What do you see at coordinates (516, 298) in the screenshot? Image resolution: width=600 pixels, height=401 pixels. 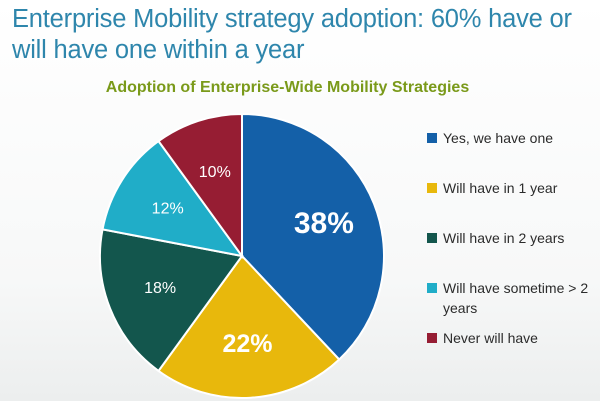 I see `legend-label: Will have sometime > 2 years` at bounding box center [516, 298].